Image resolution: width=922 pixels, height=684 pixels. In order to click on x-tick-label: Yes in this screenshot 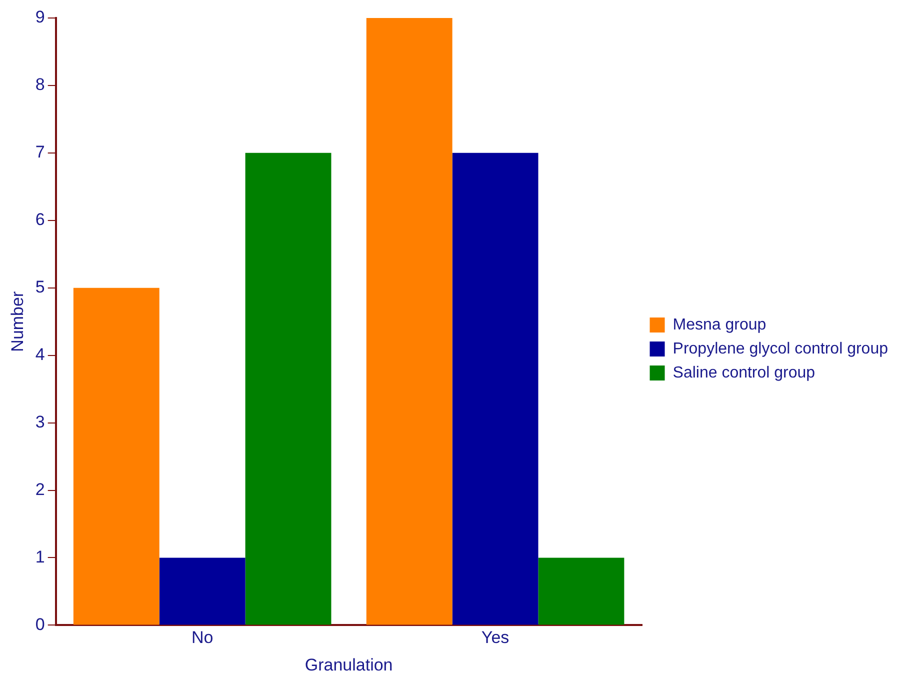, I will do `click(495, 638)`.